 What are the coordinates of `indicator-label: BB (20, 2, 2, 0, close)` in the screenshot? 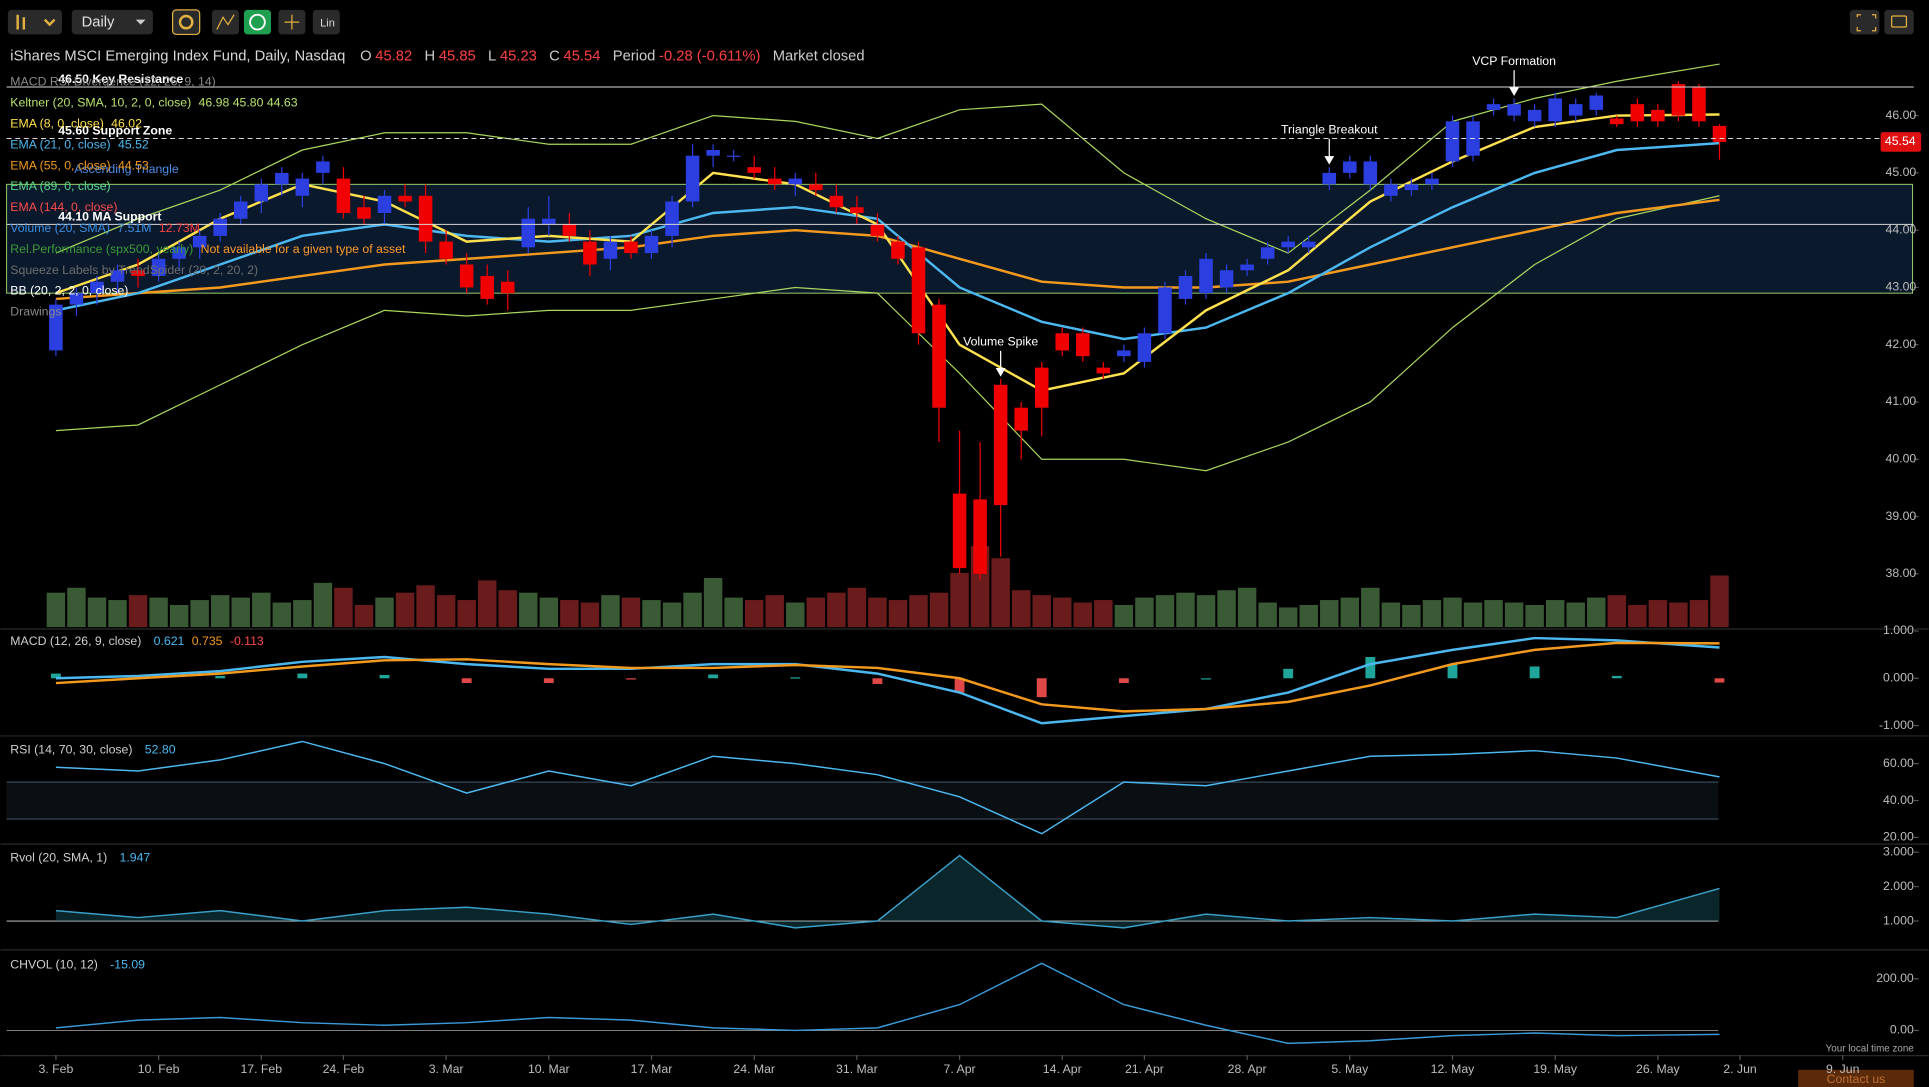 It's located at (69, 291).